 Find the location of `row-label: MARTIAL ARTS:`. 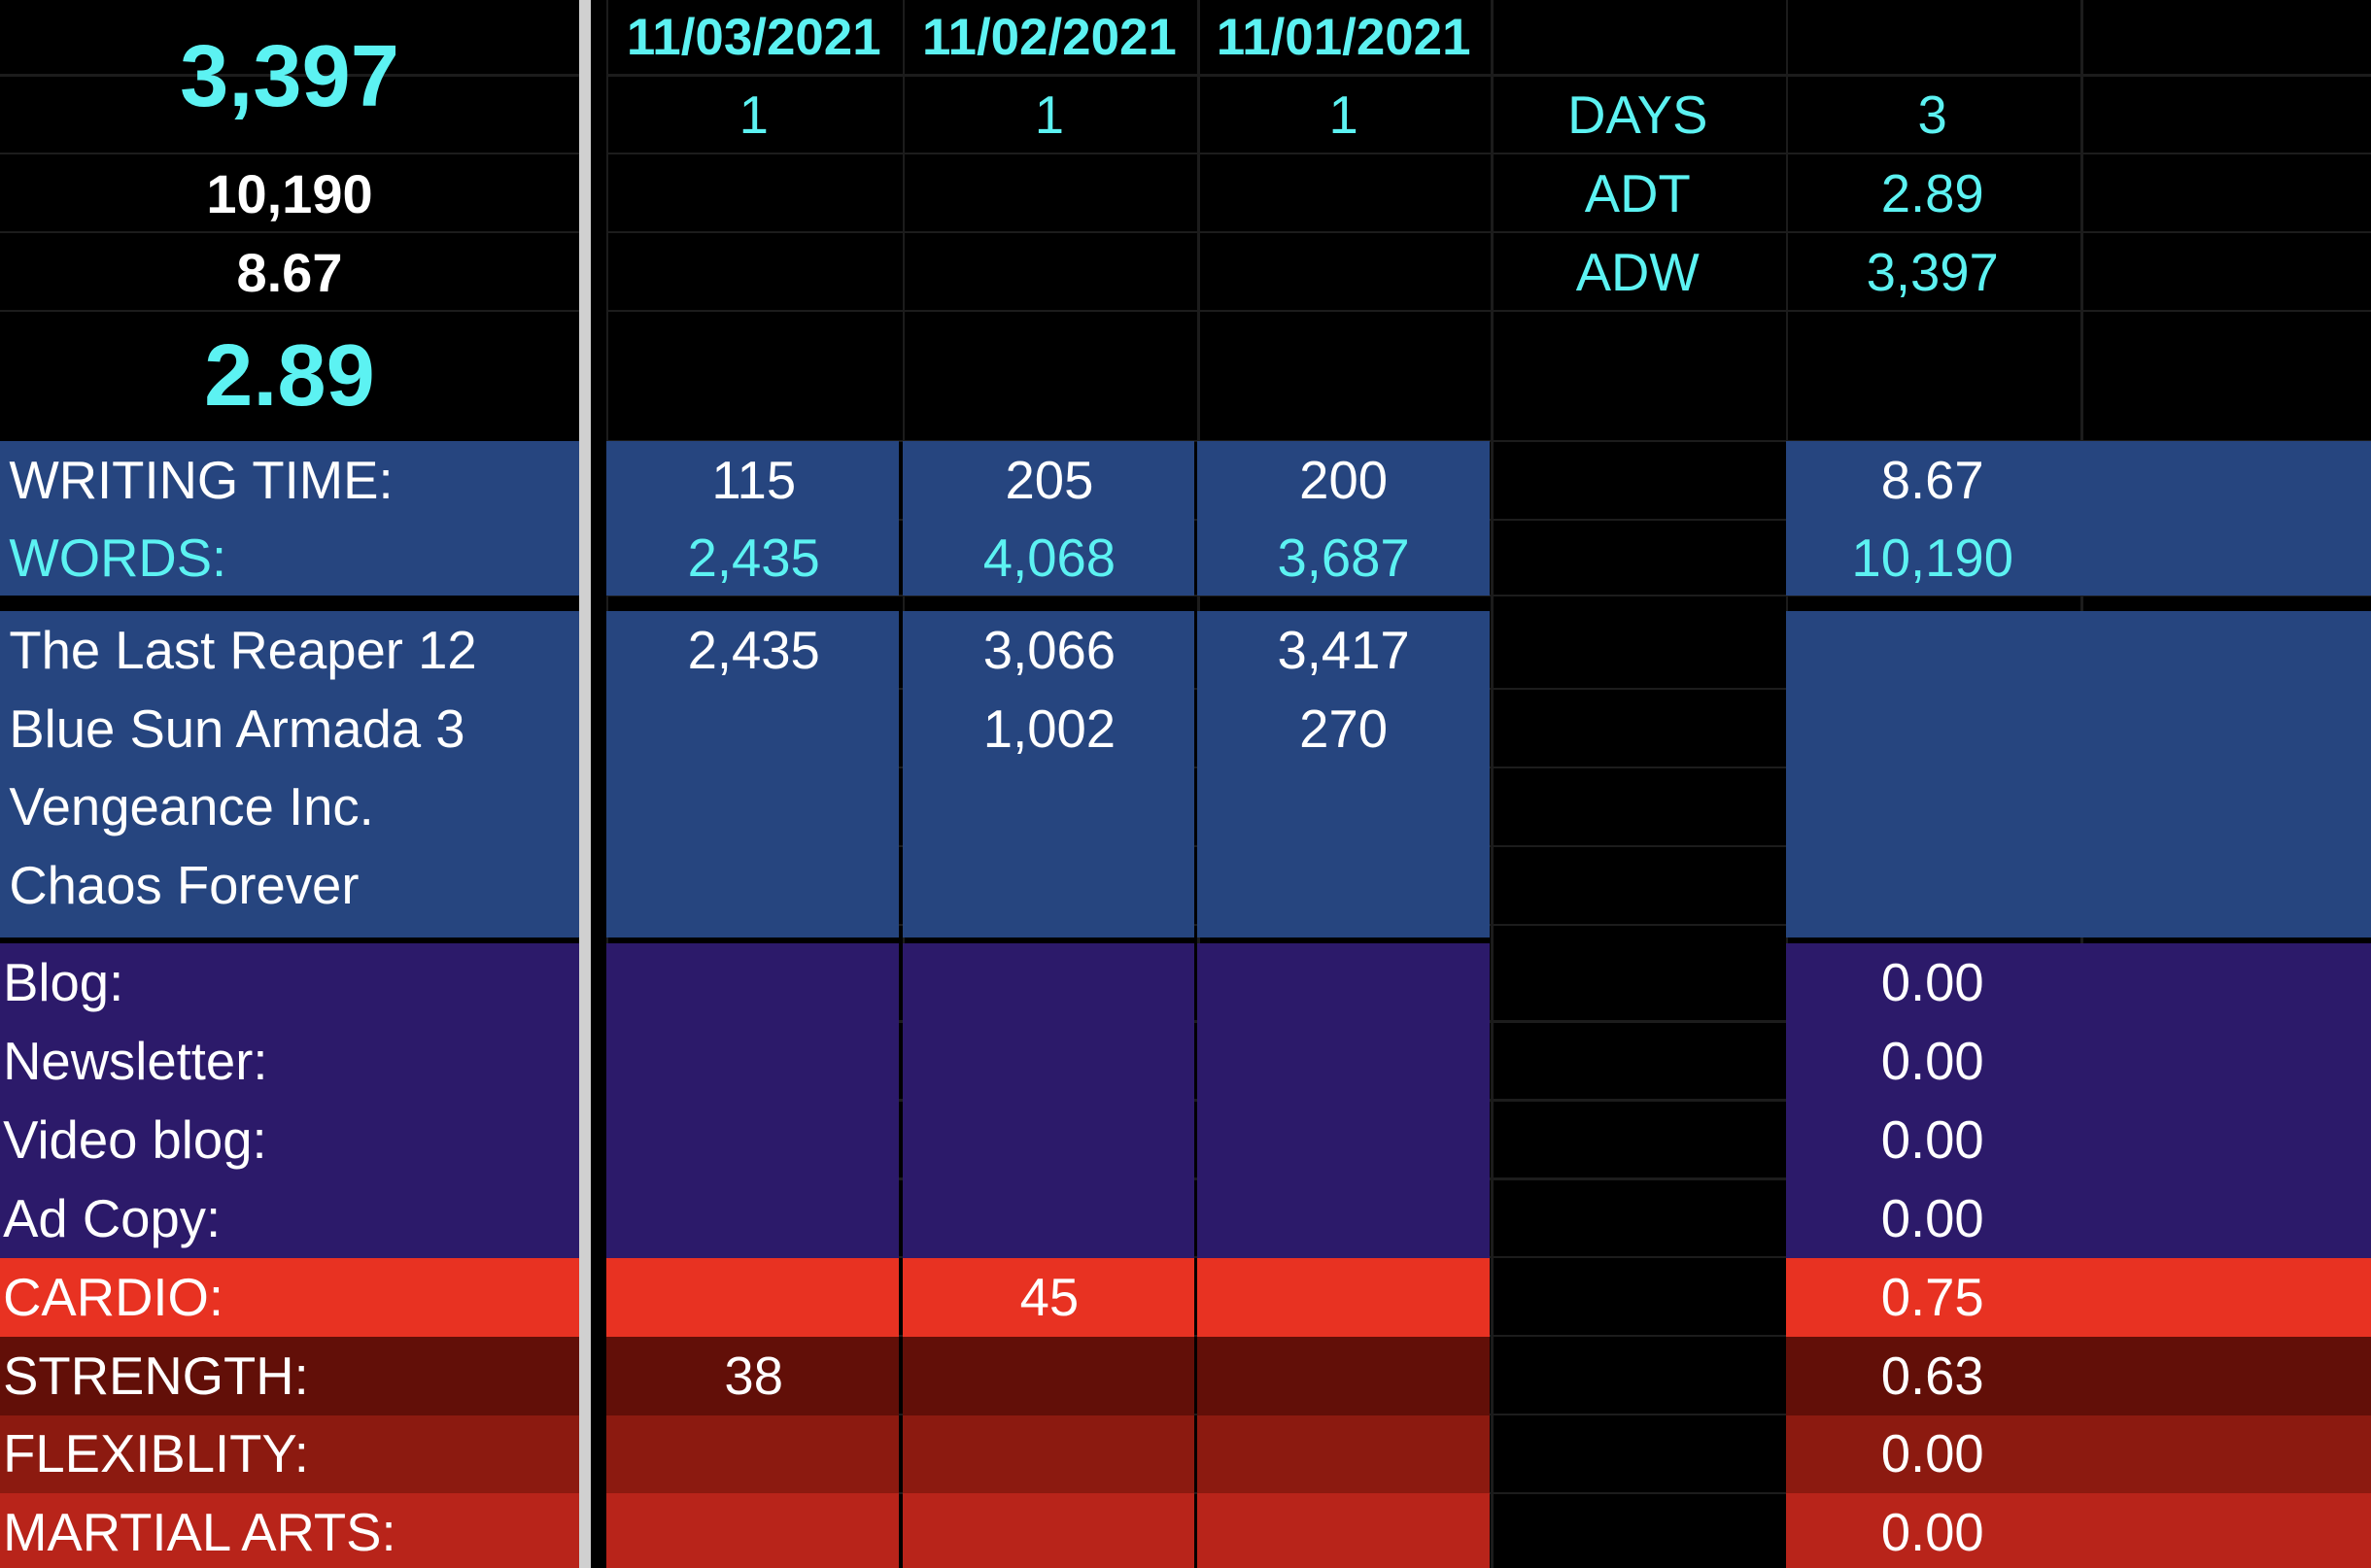

row-label: MARTIAL ARTS: is located at coordinates (199, 1533).